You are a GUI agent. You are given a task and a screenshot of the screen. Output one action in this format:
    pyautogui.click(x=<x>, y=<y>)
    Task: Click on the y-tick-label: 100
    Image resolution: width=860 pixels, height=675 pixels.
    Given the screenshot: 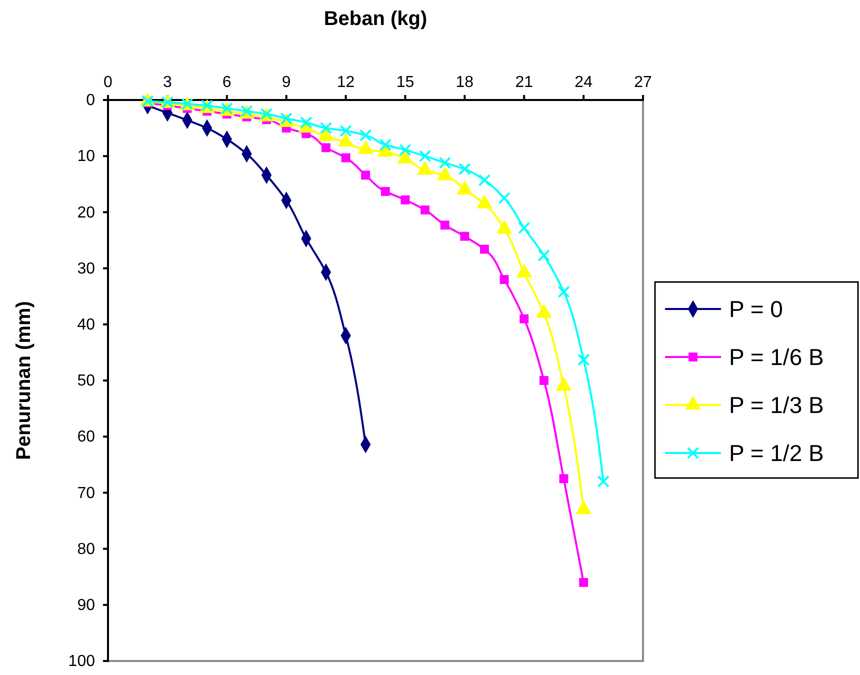 What is the action you would take?
    pyautogui.click(x=82, y=661)
    